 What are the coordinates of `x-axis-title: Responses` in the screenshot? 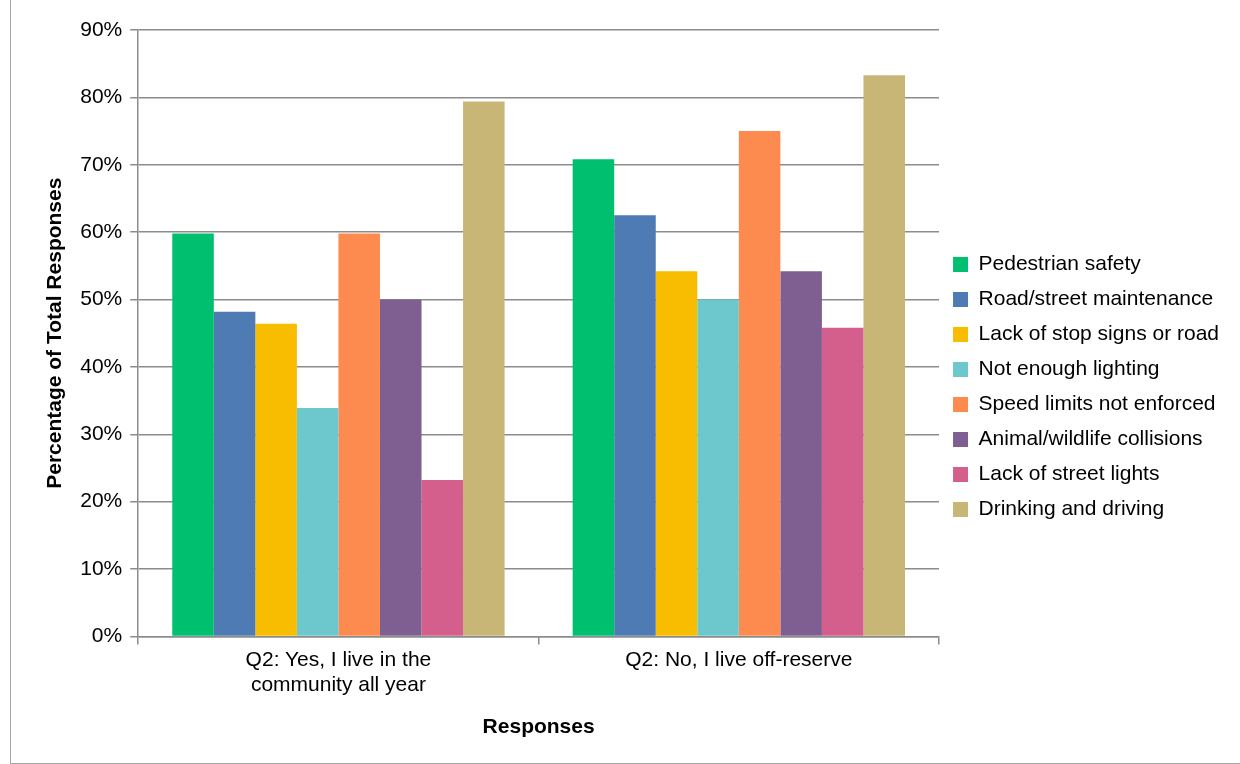 It's located at (538, 726).